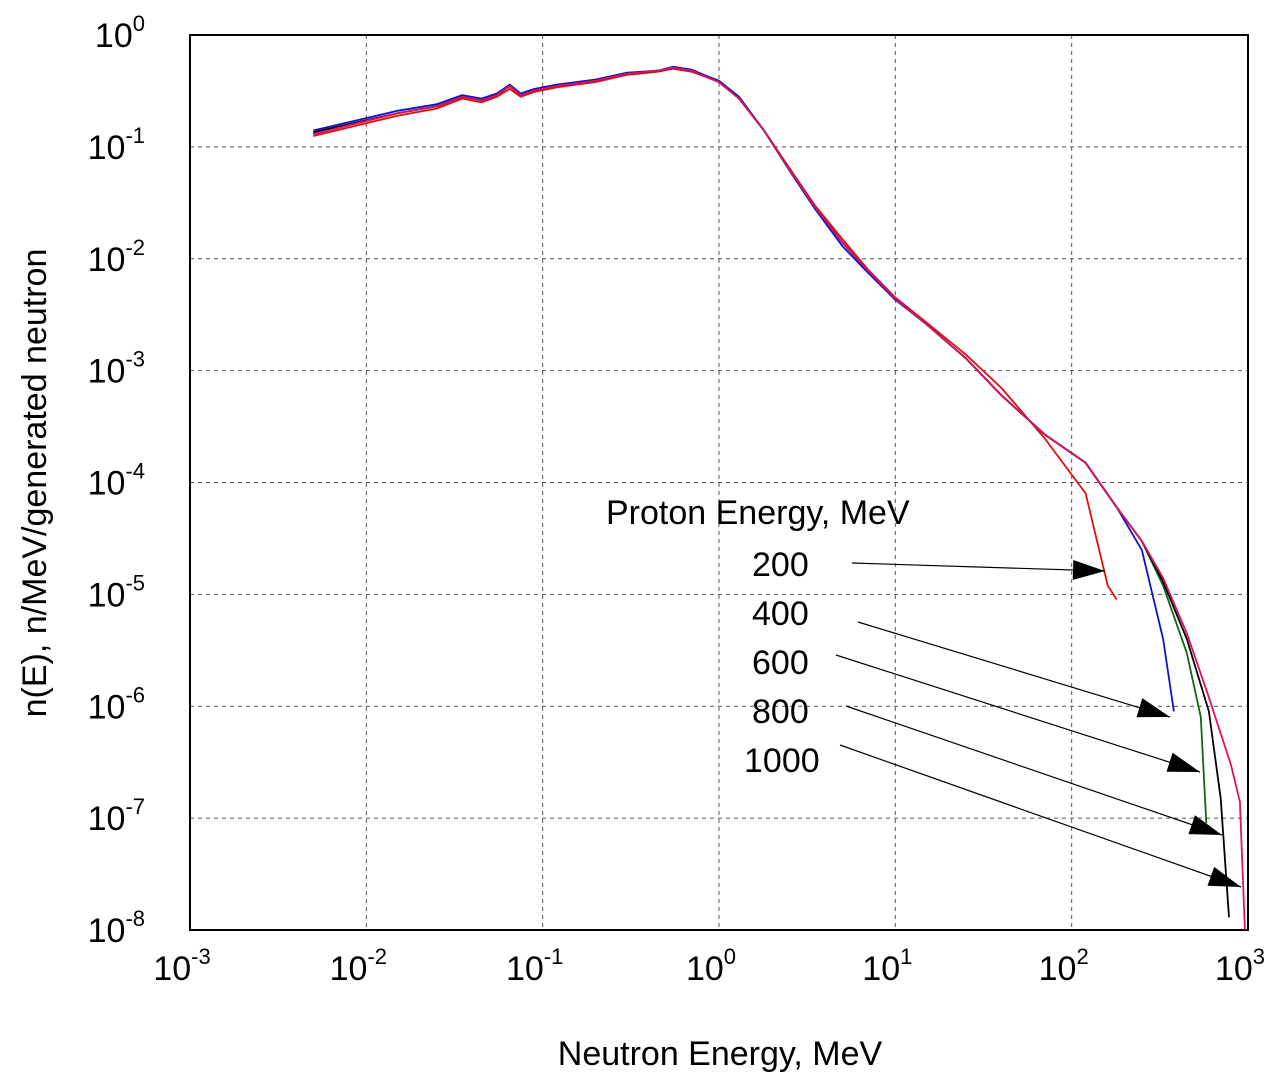  What do you see at coordinates (35, 483) in the screenshot?
I see `y-axis-title: n(E), n/MeV/generated neutron` at bounding box center [35, 483].